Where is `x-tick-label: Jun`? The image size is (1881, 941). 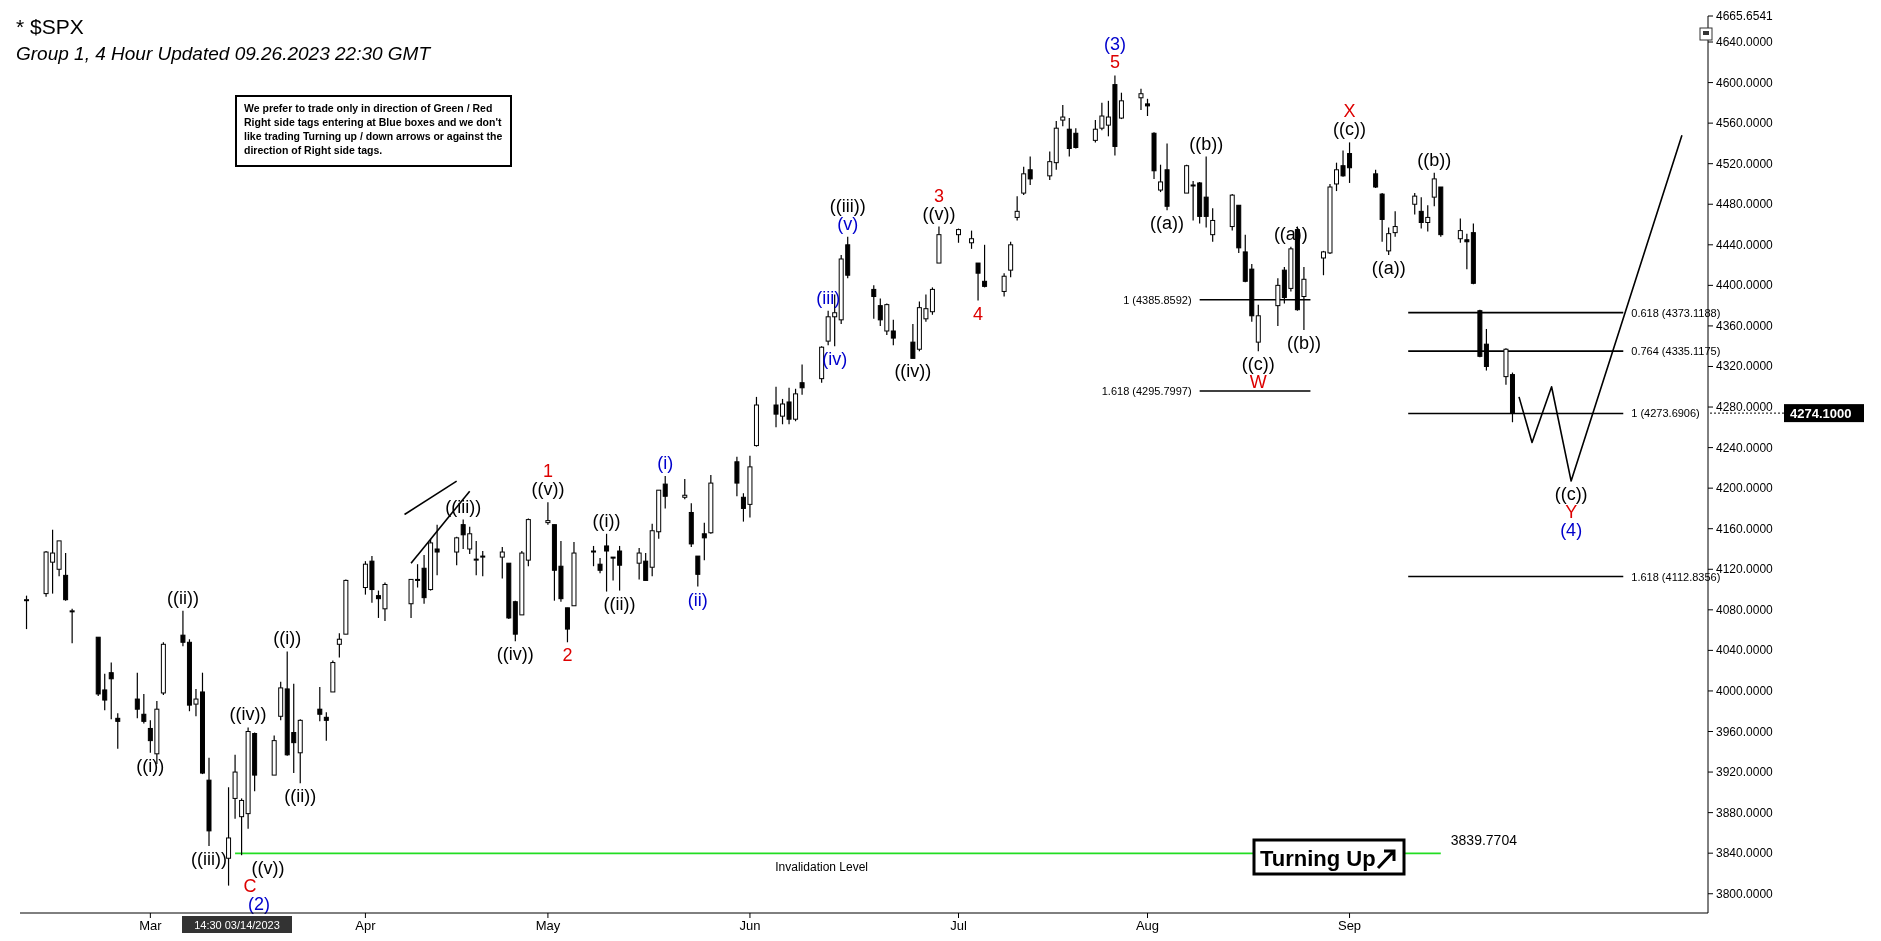 x-tick-label: Jun is located at coordinates (750, 925).